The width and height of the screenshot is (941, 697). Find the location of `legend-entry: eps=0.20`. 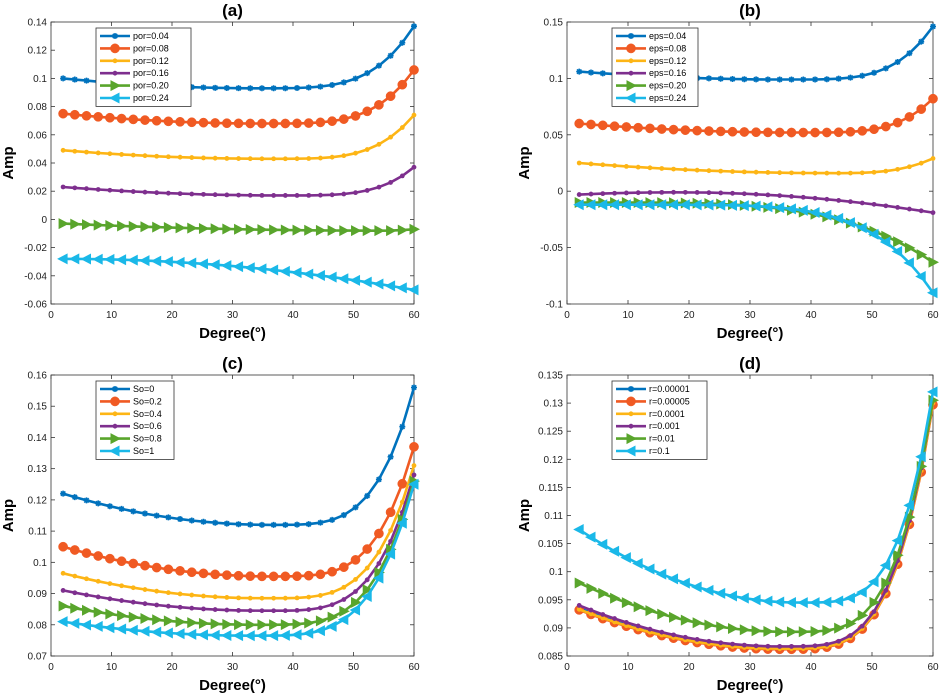

legend-entry: eps=0.20 is located at coordinates (667, 86).